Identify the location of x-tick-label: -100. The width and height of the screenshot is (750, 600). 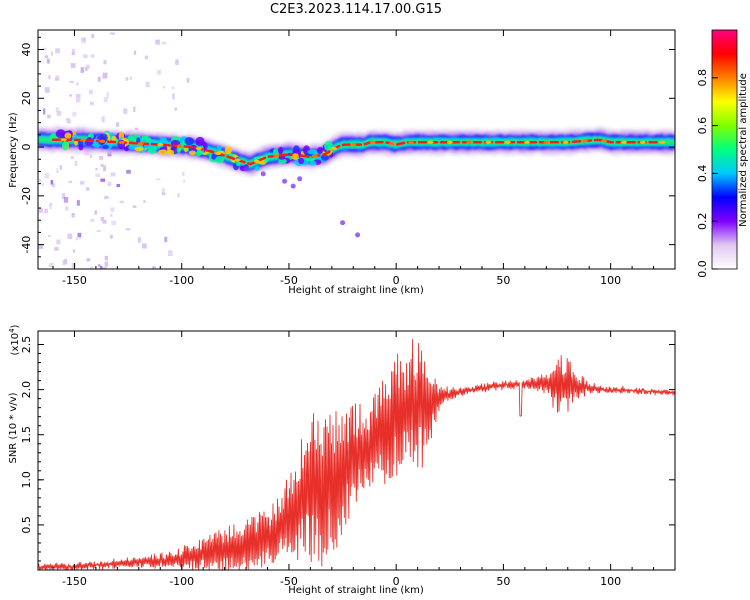
(181, 581).